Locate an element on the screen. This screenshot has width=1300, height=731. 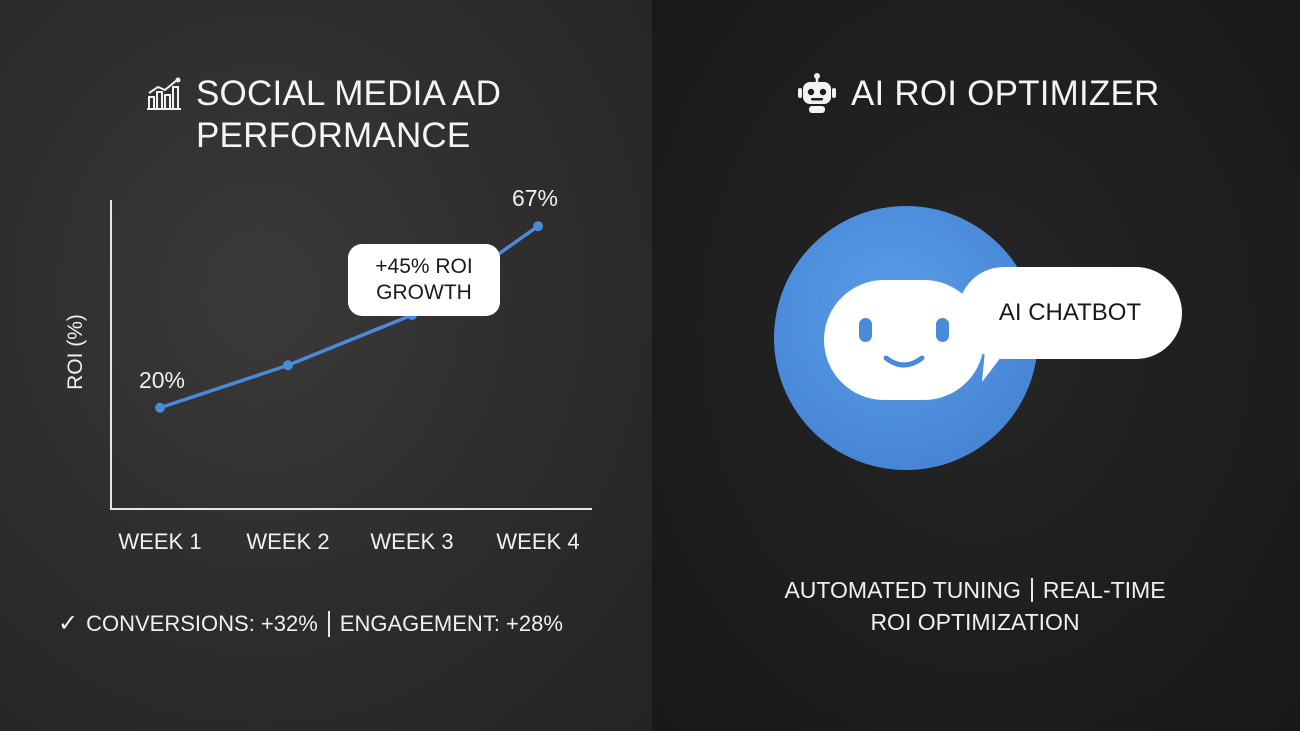
ai-chatbot-bubble: AI CHATBOT is located at coordinates (1070, 313).